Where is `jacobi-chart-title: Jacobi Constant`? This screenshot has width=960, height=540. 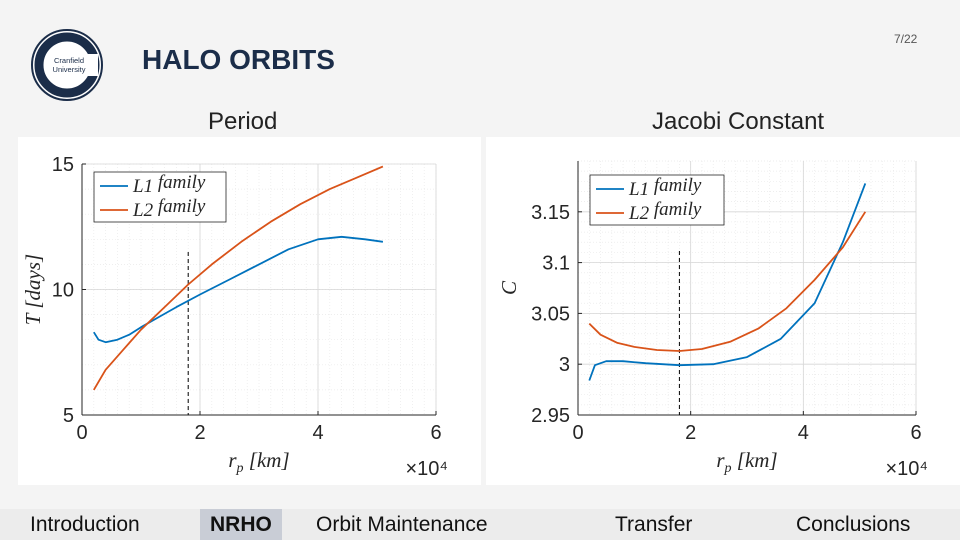 jacobi-chart-title: Jacobi Constant is located at coordinates (738, 121).